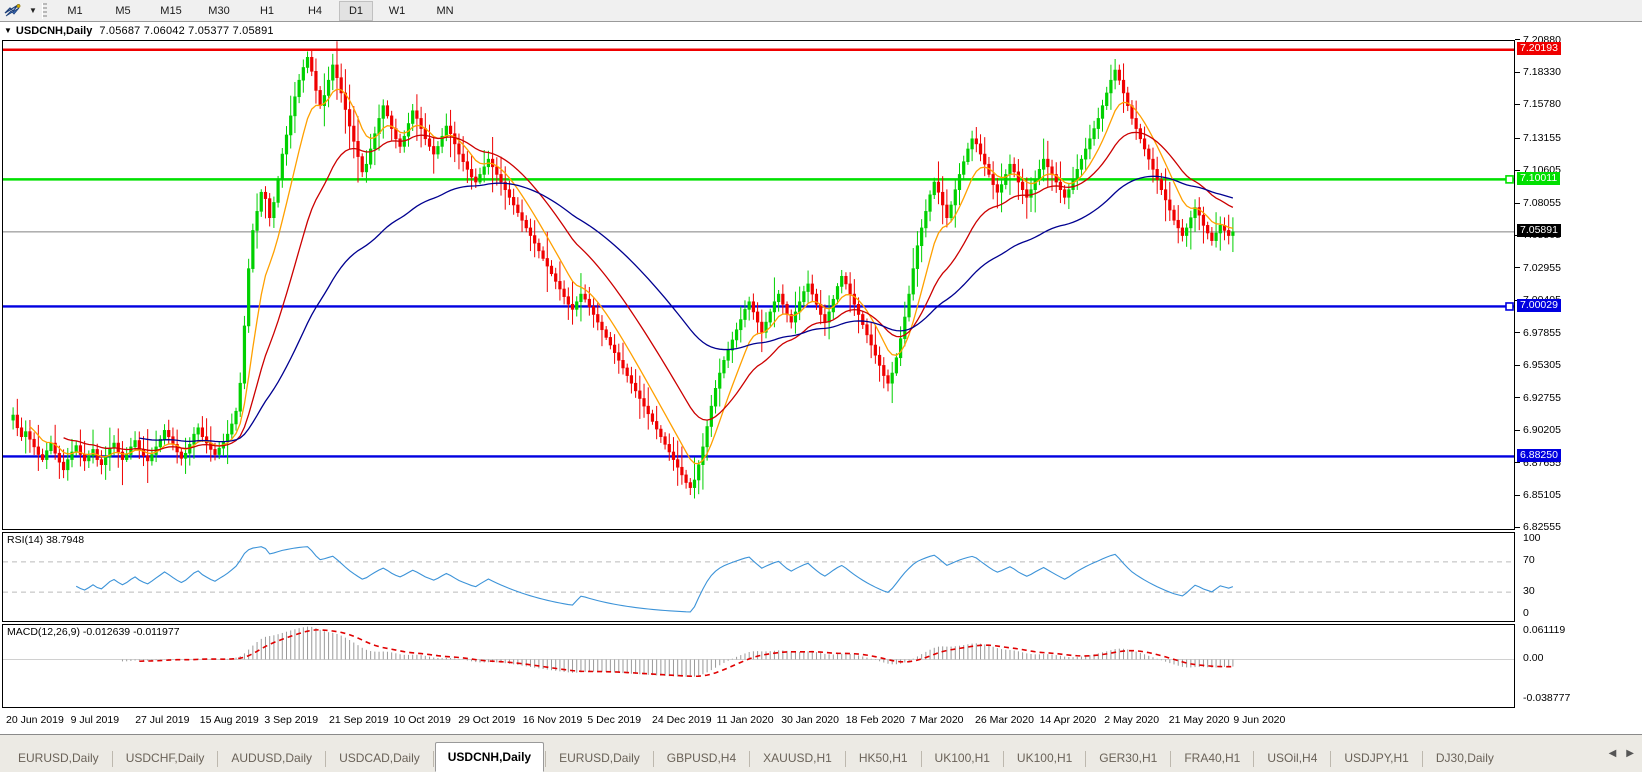 Image resolution: width=1642 pixels, height=772 pixels. I want to click on time-tick-label: 5 Dec 2019, so click(614, 720).